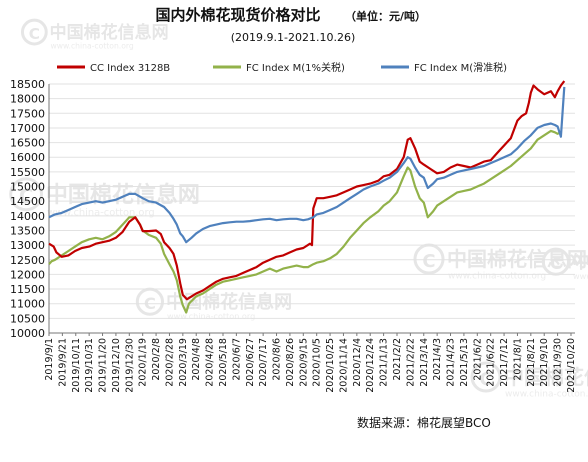 The width and height of the screenshot is (588, 462). I want to click on x-tick-label: 2020/11/14, so click(343, 365).